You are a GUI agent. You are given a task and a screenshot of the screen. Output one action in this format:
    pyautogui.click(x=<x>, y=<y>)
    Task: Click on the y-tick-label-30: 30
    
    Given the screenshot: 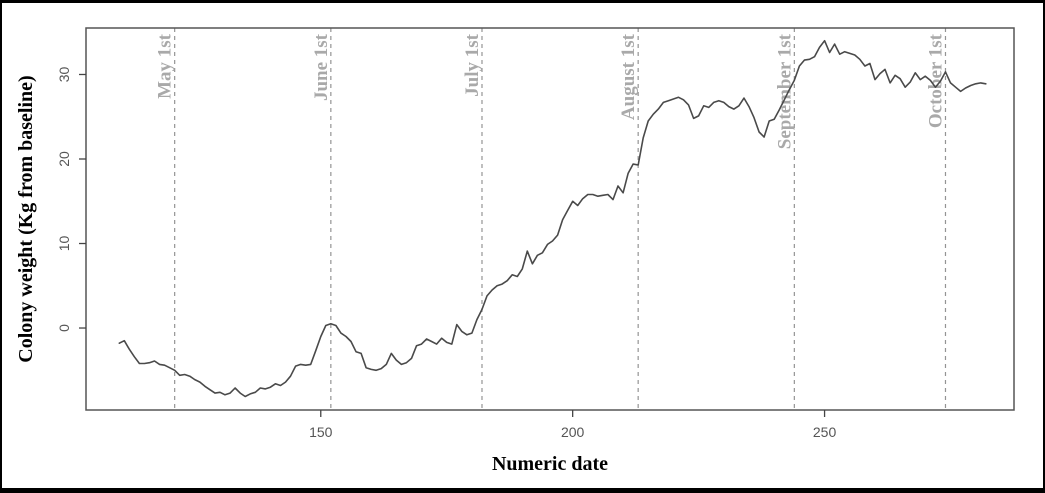 What is the action you would take?
    pyautogui.click(x=64, y=74)
    